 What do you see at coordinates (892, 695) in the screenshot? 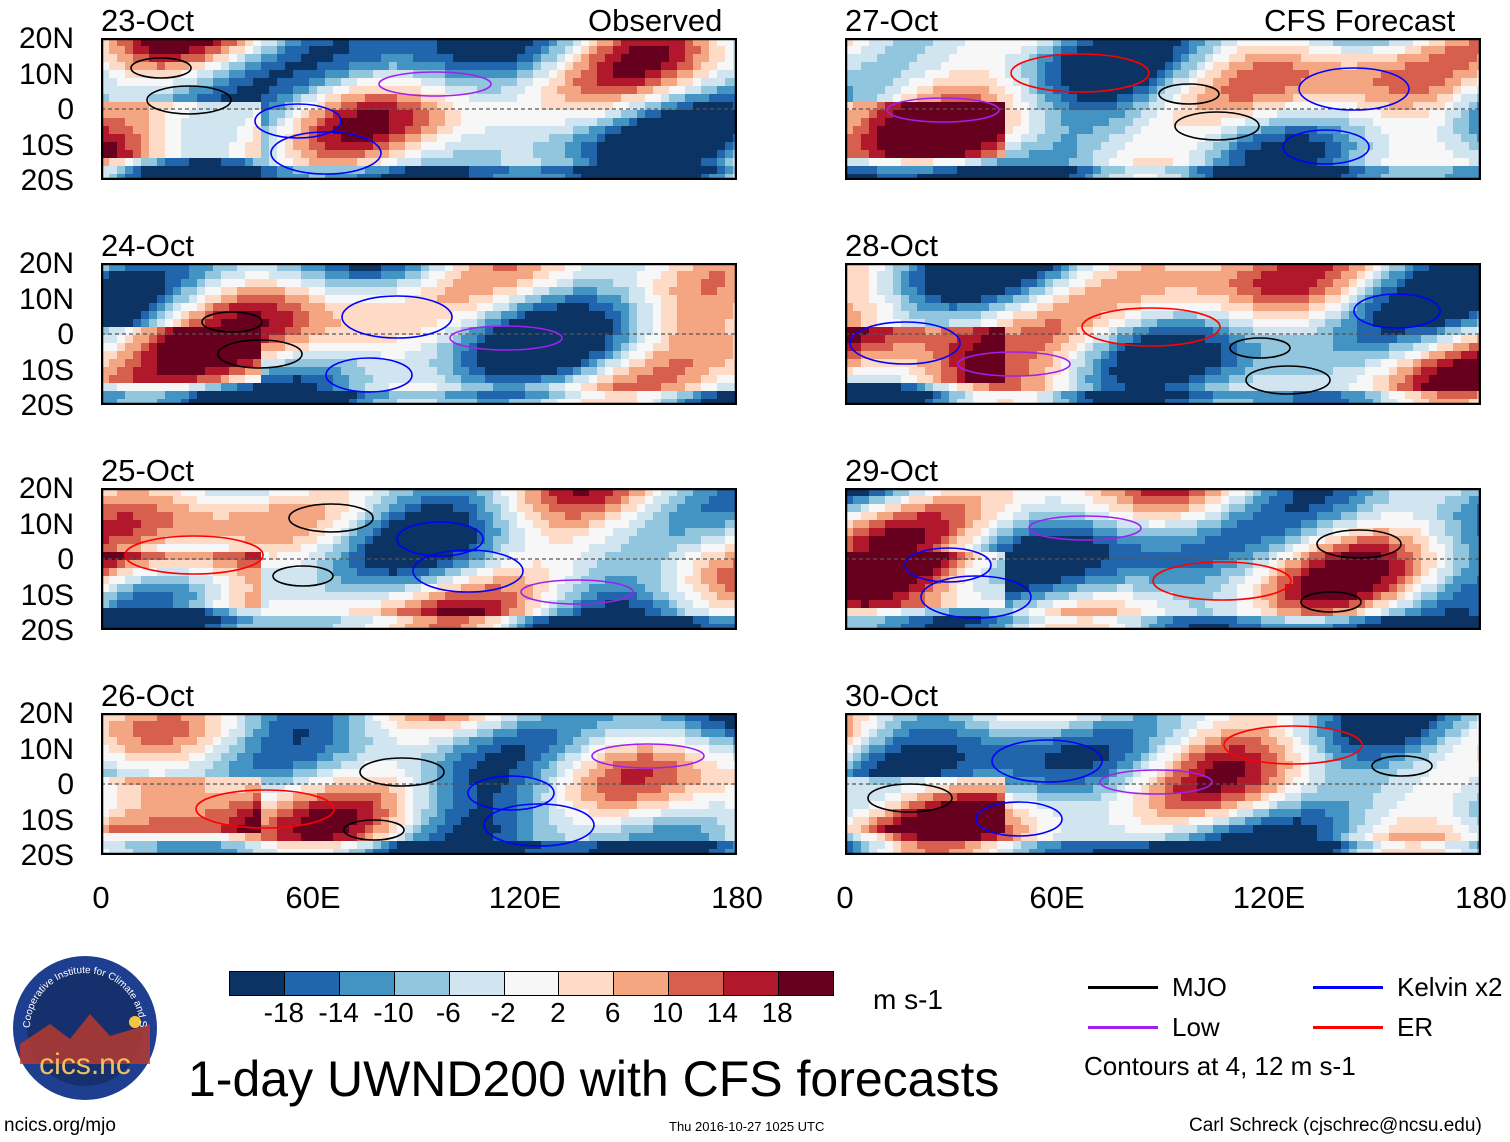
I see `panel-date: 30-Oct` at bounding box center [892, 695].